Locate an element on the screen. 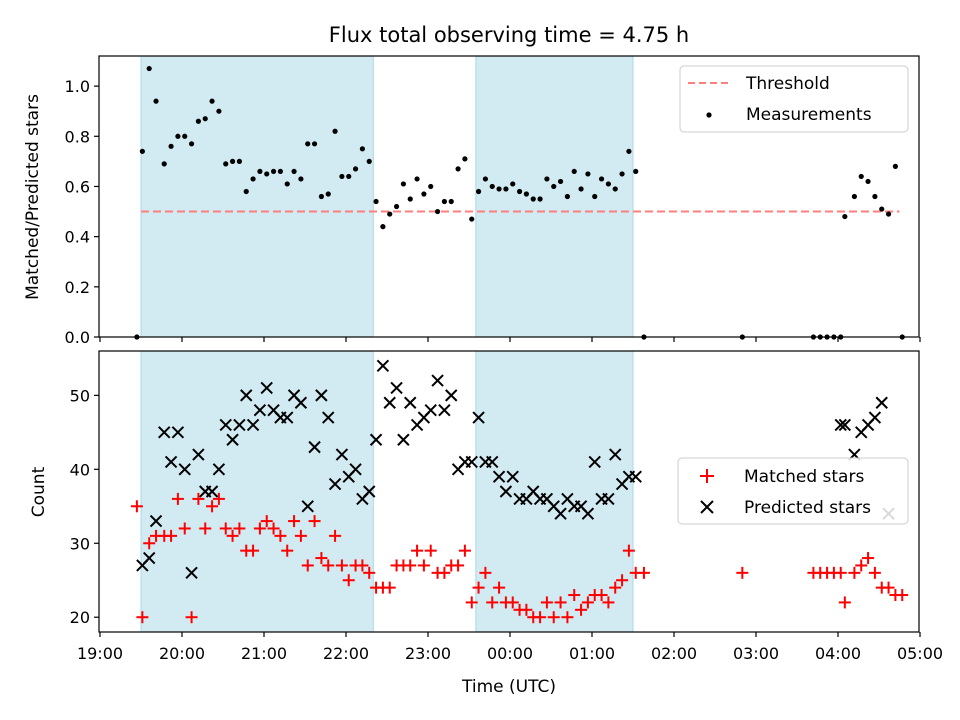 The height and width of the screenshot is (720, 960). bottom-legend-box is located at coordinates (793, 491).